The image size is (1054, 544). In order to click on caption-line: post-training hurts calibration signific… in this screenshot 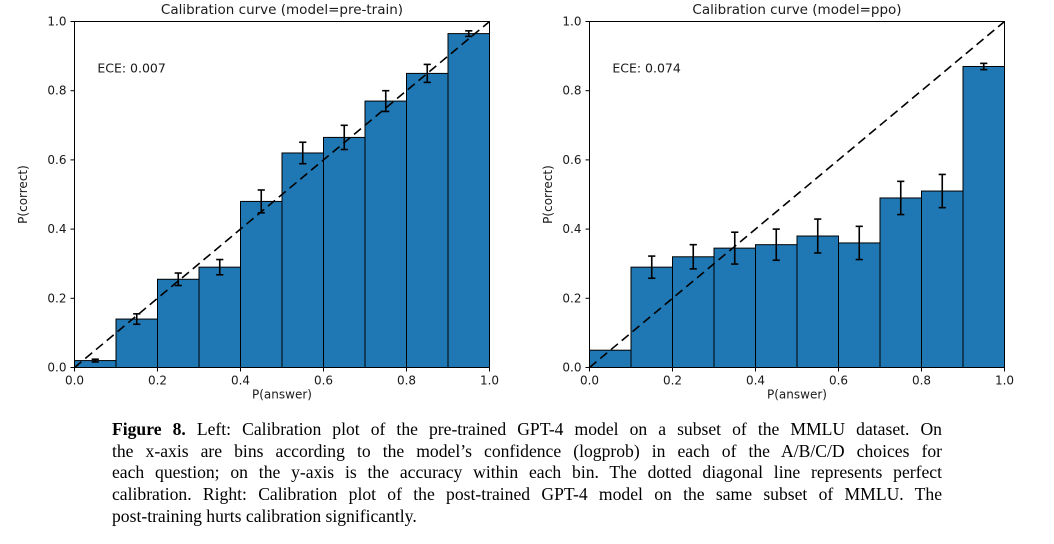, I will do `click(264, 515)`.